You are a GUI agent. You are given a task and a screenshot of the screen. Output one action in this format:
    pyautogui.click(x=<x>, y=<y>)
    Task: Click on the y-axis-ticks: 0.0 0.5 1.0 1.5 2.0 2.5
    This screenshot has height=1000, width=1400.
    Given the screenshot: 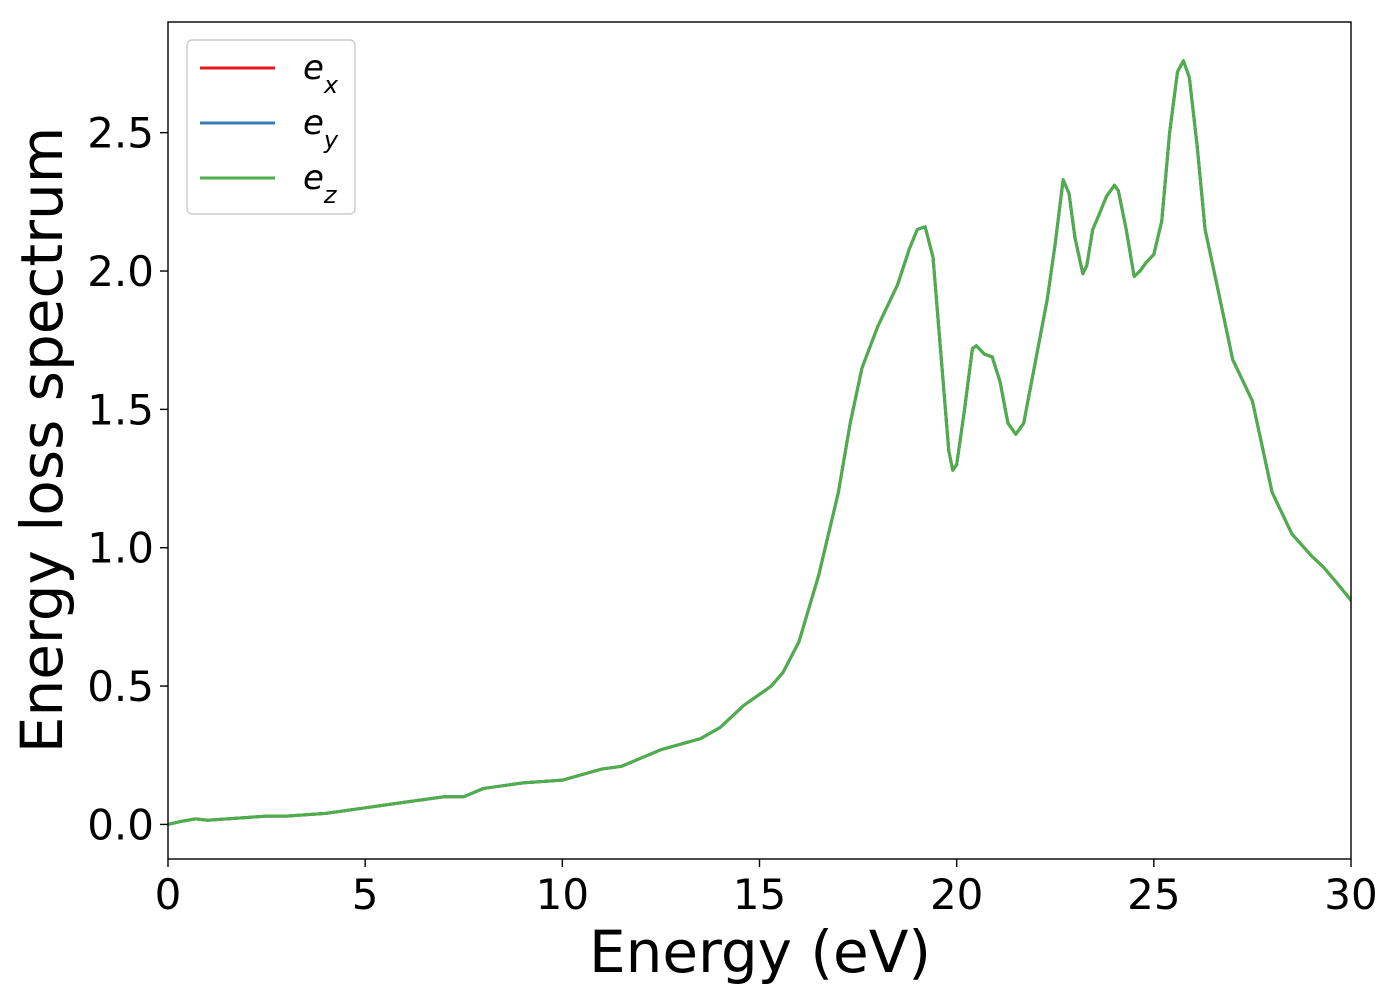 What is the action you would take?
    pyautogui.click(x=127, y=479)
    